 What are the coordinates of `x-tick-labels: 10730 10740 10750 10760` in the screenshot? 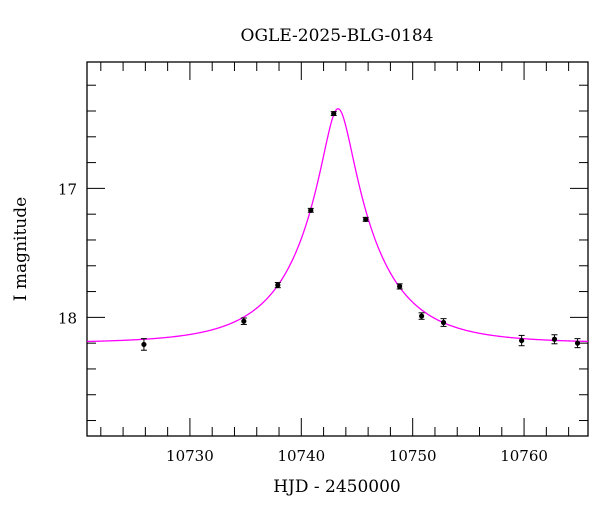 It's located at (357, 456).